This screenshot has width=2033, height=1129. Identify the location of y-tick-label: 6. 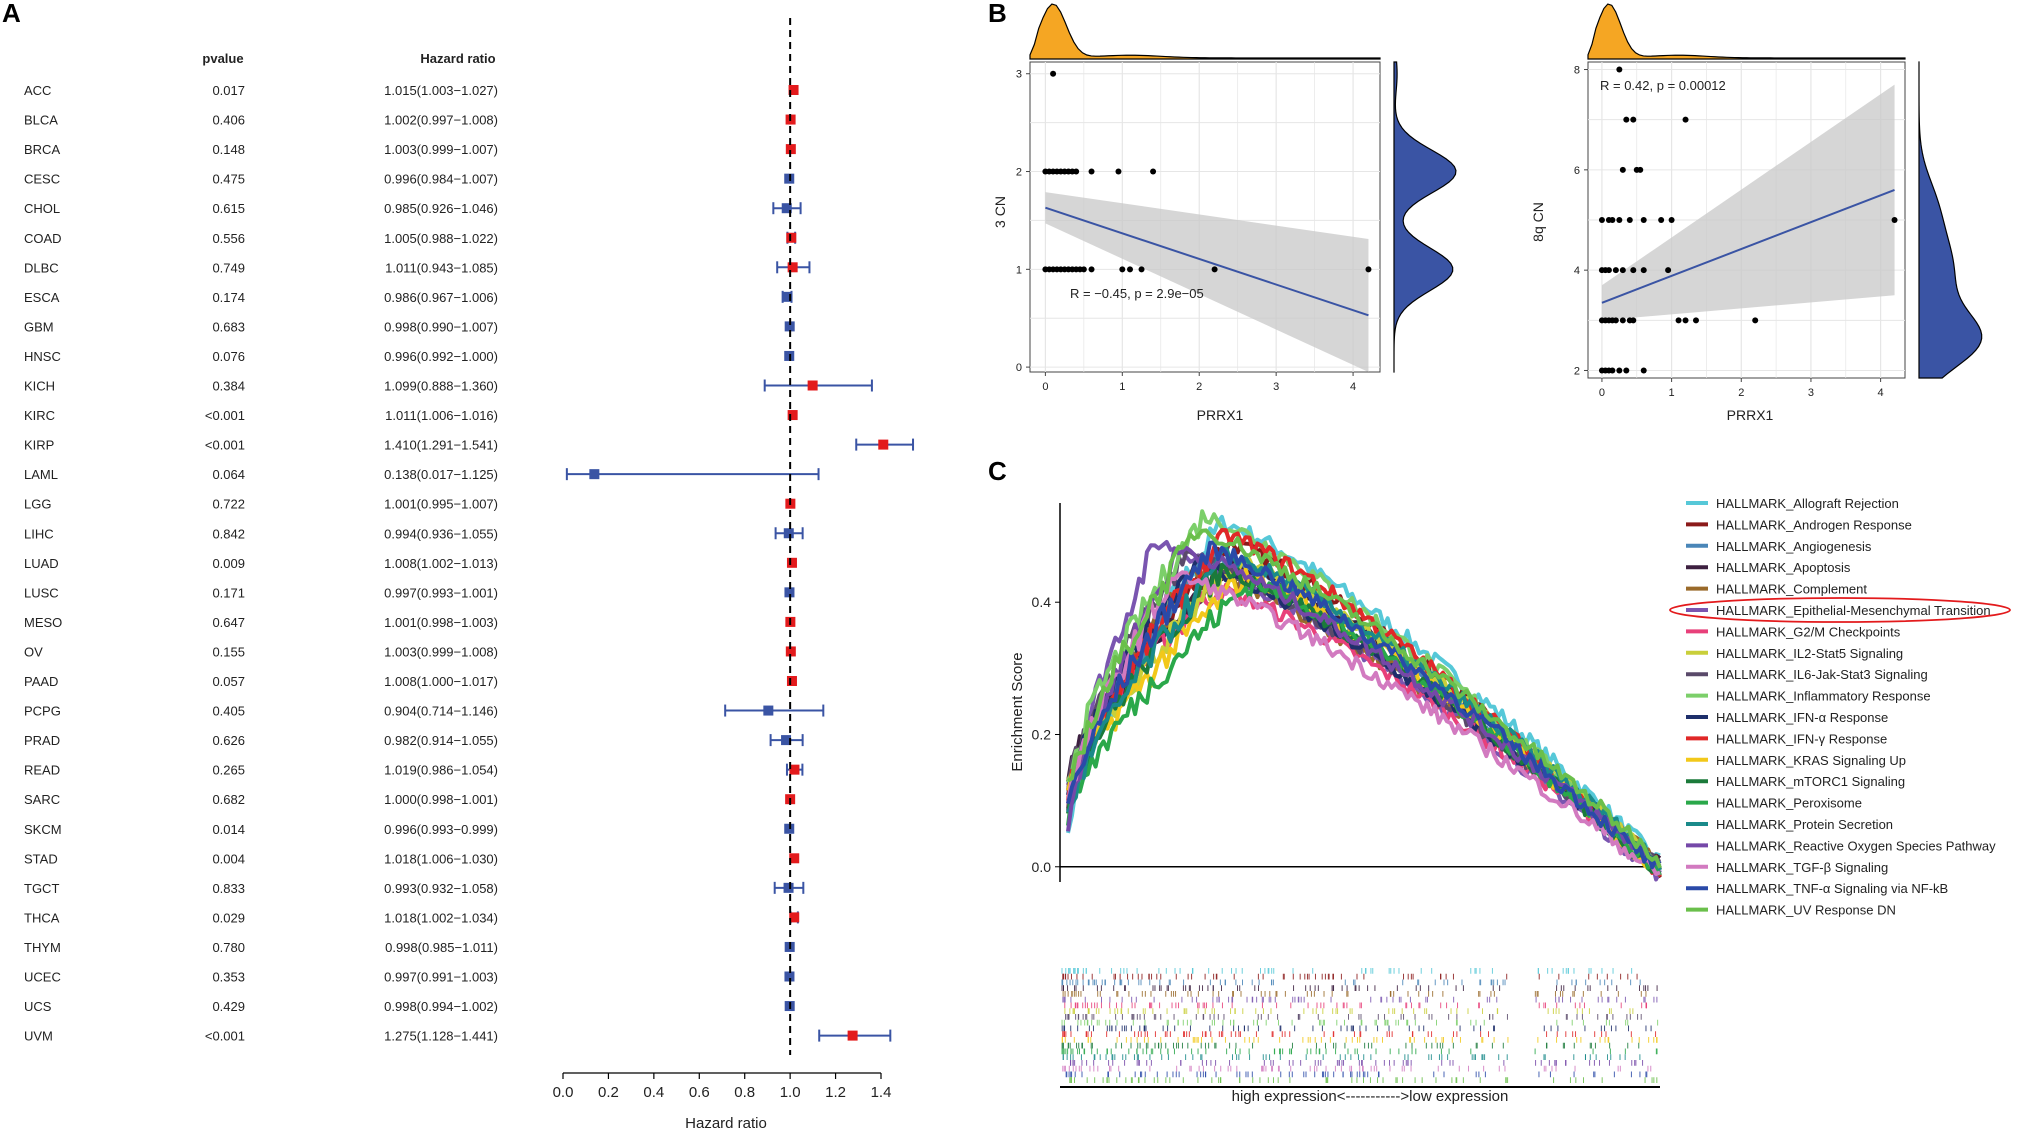
(1577, 171).